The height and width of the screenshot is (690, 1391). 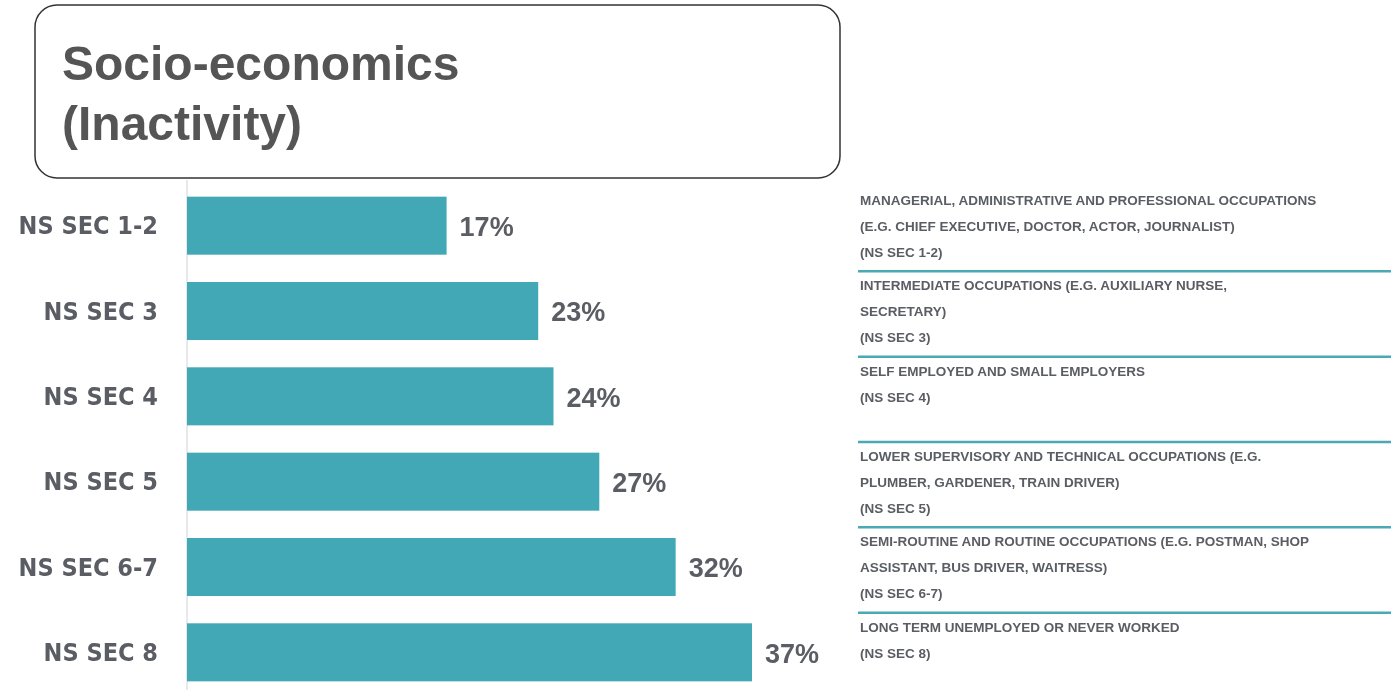 What do you see at coordinates (261, 93) in the screenshot?
I see `chart-title: Socio-economics (Inactivity)` at bounding box center [261, 93].